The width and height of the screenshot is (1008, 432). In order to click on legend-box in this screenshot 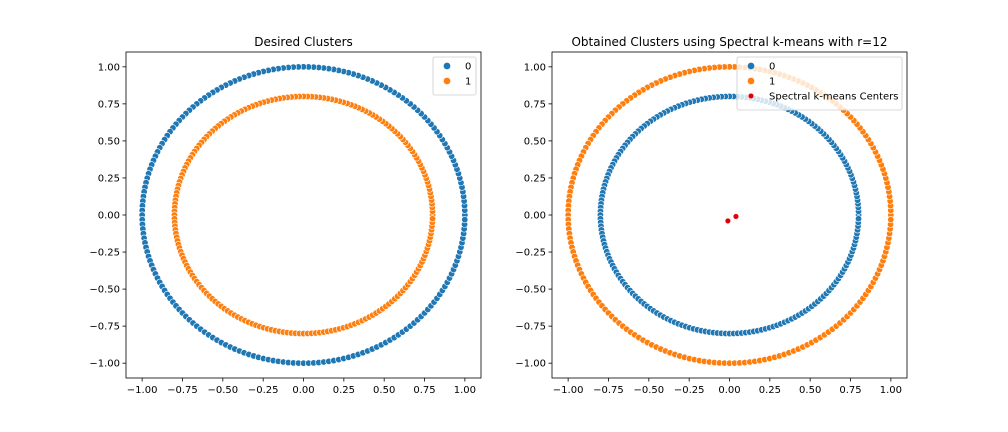, I will do `click(819, 83)`.